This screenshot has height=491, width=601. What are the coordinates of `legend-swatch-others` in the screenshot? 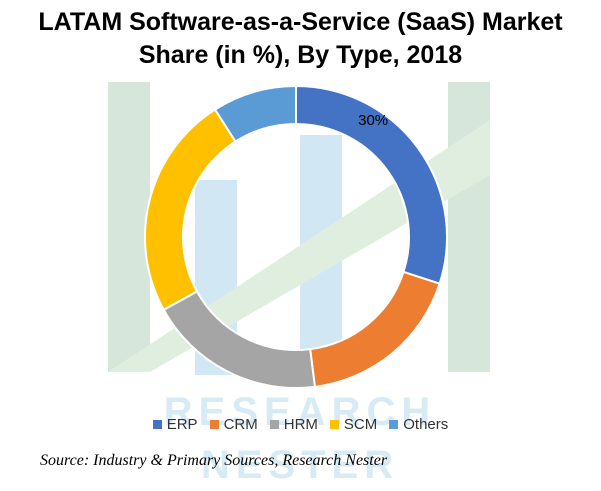 It's located at (394, 424).